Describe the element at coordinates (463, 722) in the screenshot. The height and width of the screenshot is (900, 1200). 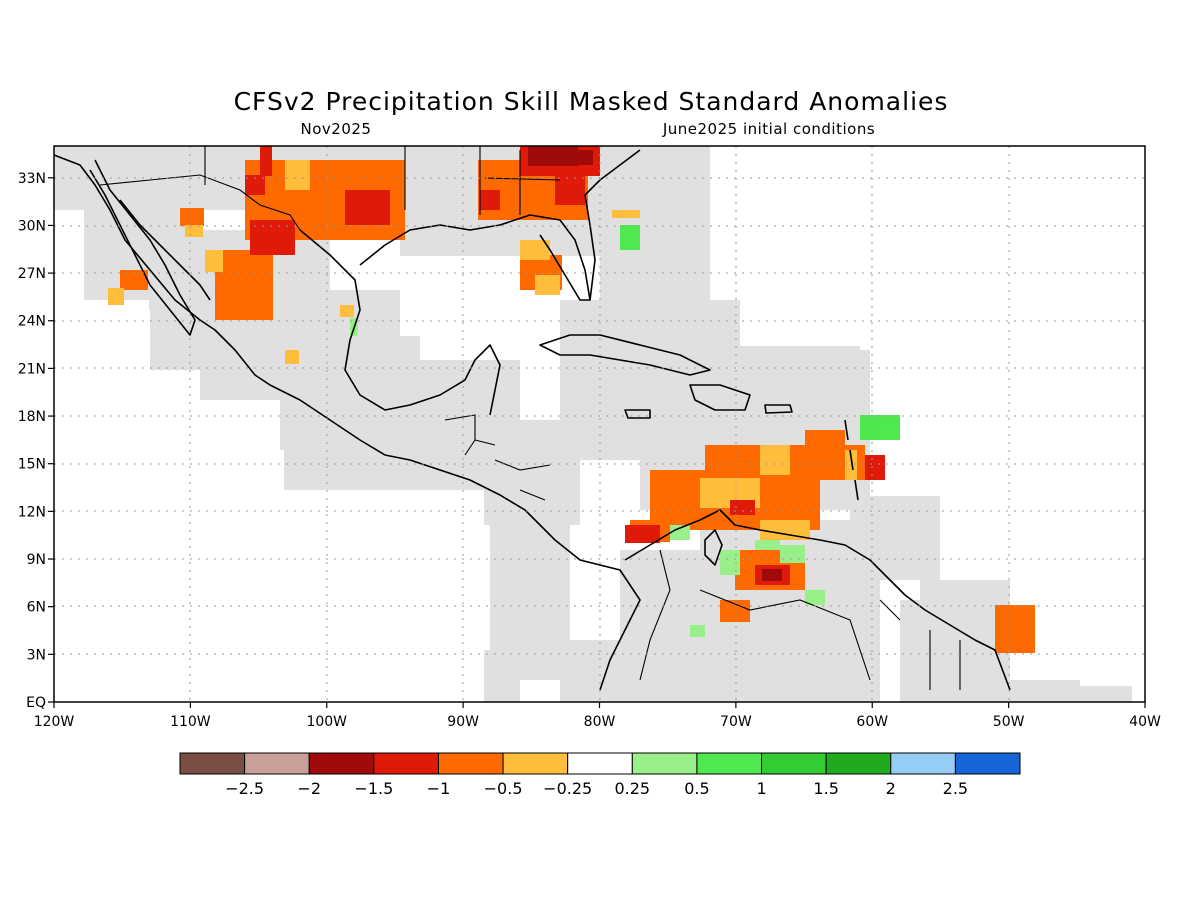
I see `x-tick-label: 90W` at that location.